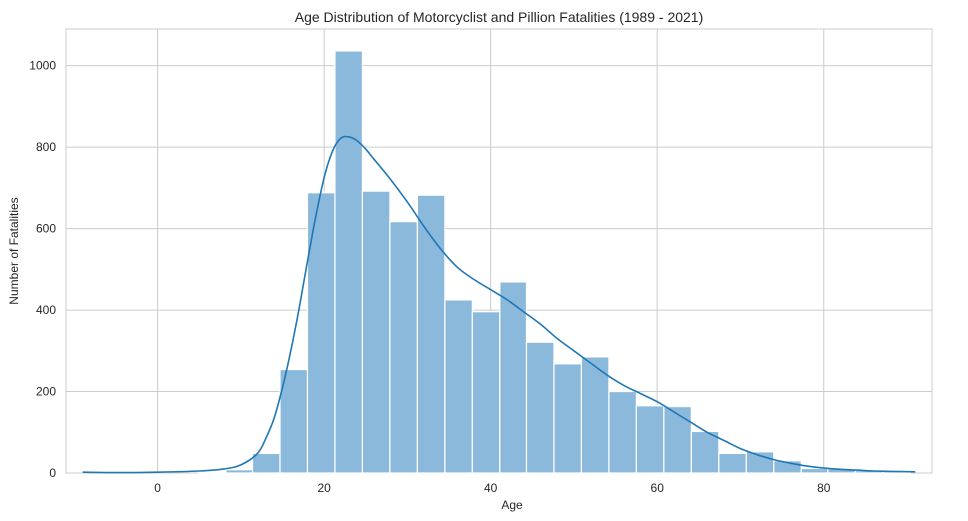  I want to click on y-tick-label: 800, so click(46, 147).